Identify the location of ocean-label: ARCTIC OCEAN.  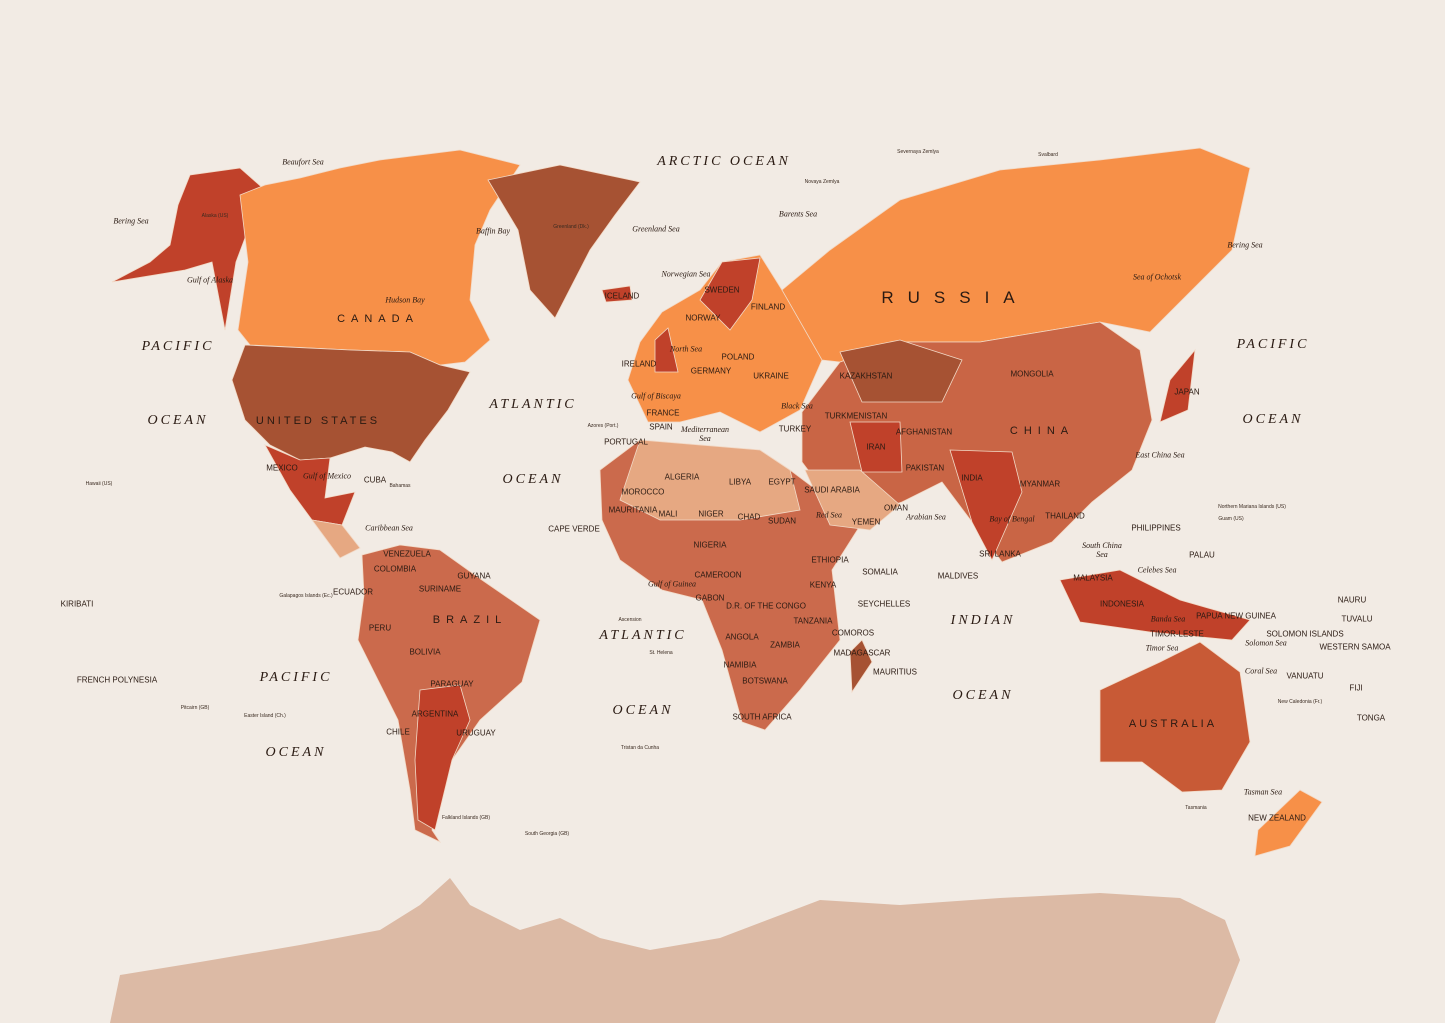
(724, 161).